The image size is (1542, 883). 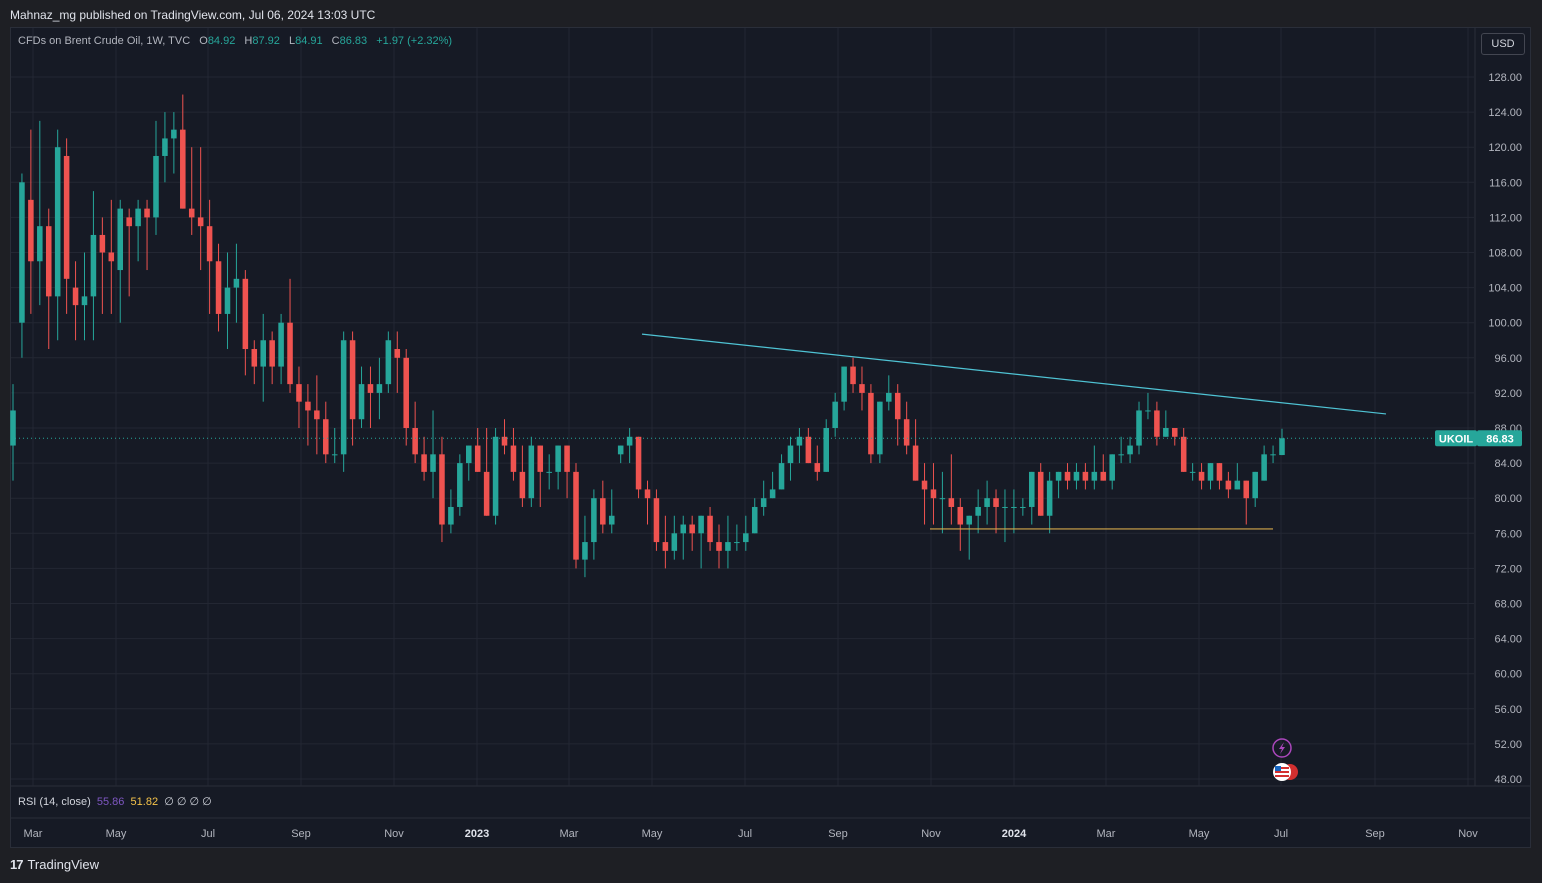 What do you see at coordinates (1282, 748) in the screenshot?
I see `lightning-icon` at bounding box center [1282, 748].